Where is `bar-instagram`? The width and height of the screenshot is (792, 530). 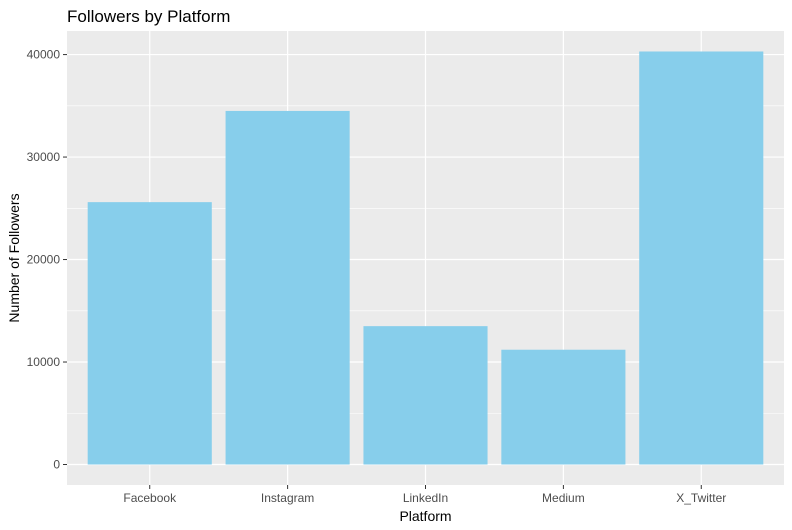 bar-instagram is located at coordinates (287, 287).